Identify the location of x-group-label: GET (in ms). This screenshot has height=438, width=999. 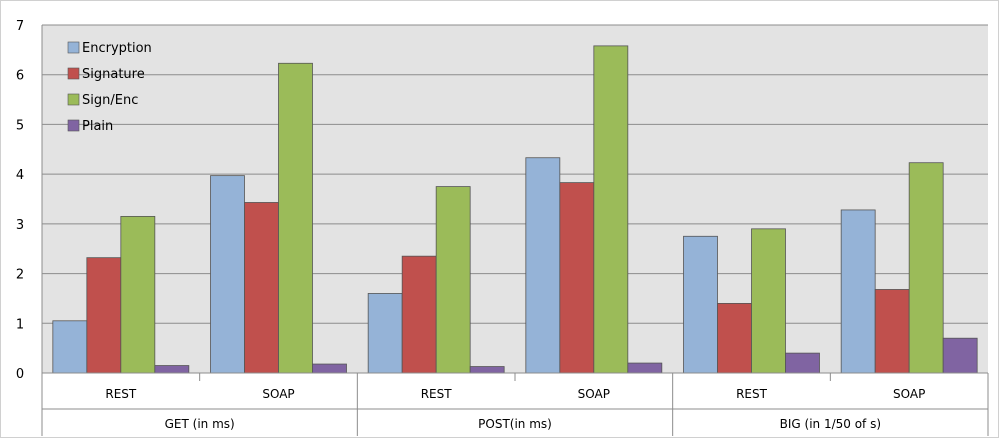
(200, 424).